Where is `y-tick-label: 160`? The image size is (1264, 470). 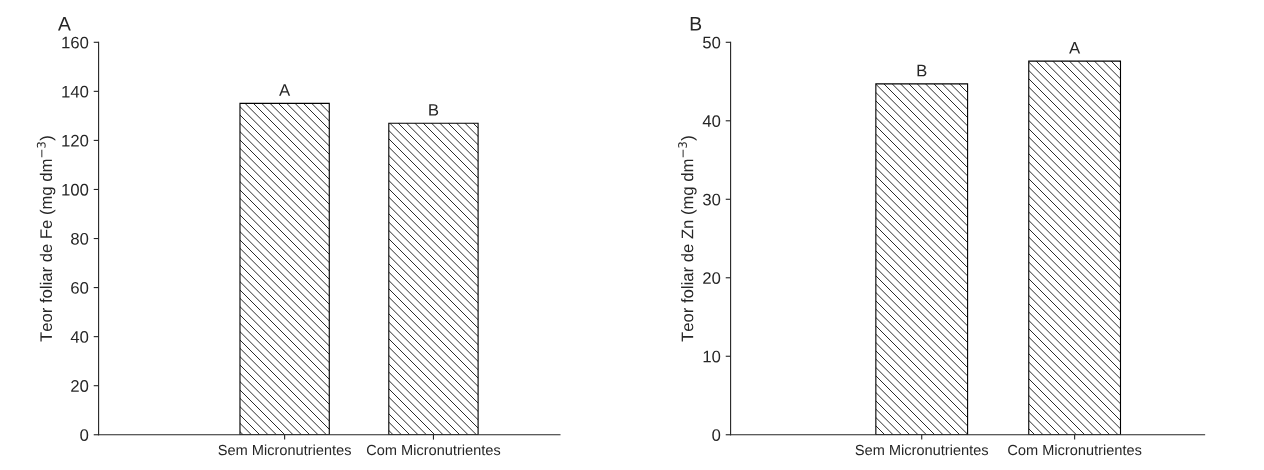
y-tick-label: 160 is located at coordinates (75, 42).